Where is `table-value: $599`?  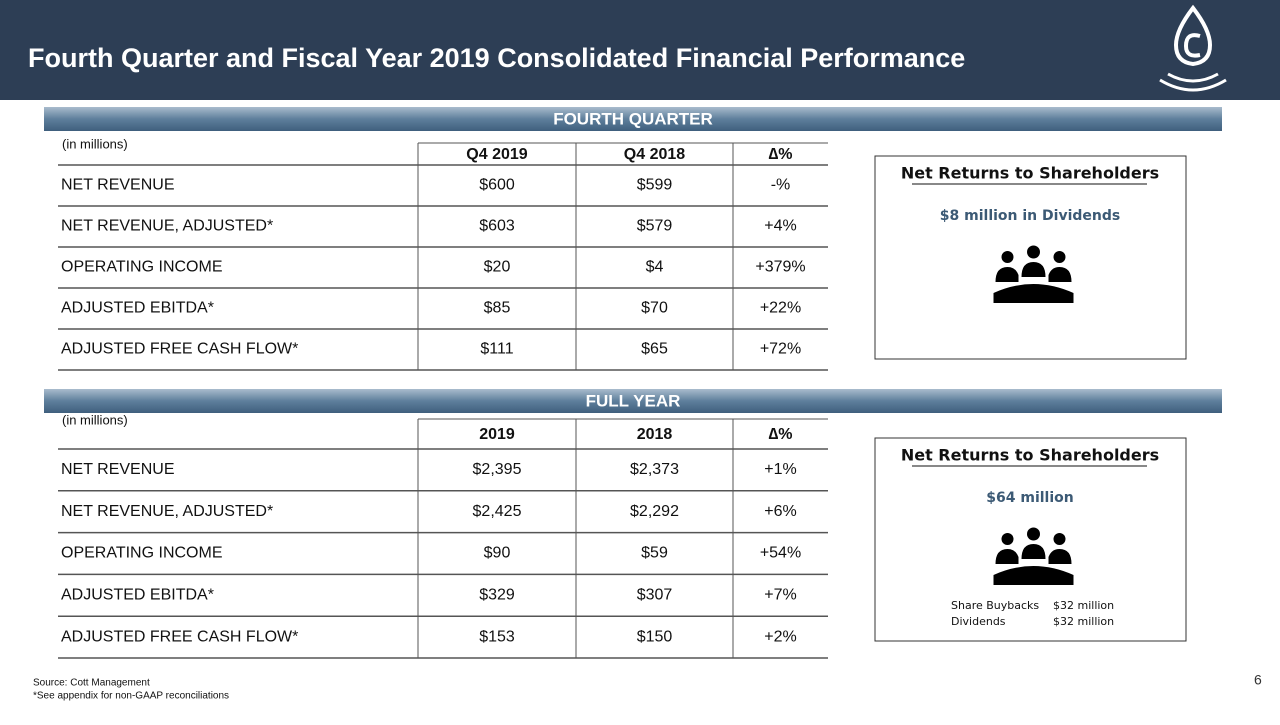 table-value: $599 is located at coordinates (655, 185).